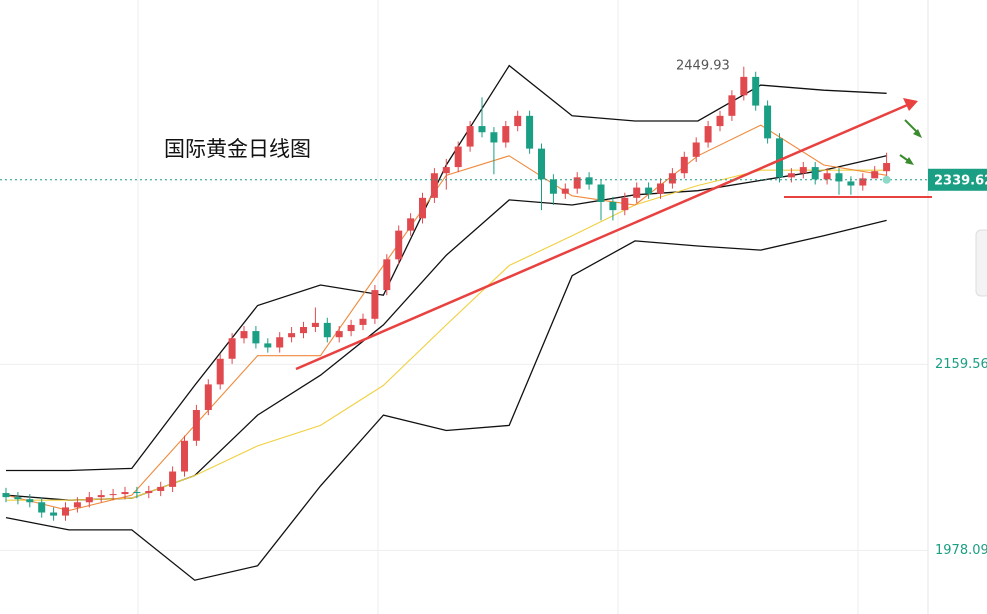 The height and width of the screenshot is (614, 987). I want to click on y-tick-label: 2159.56, so click(961, 364).